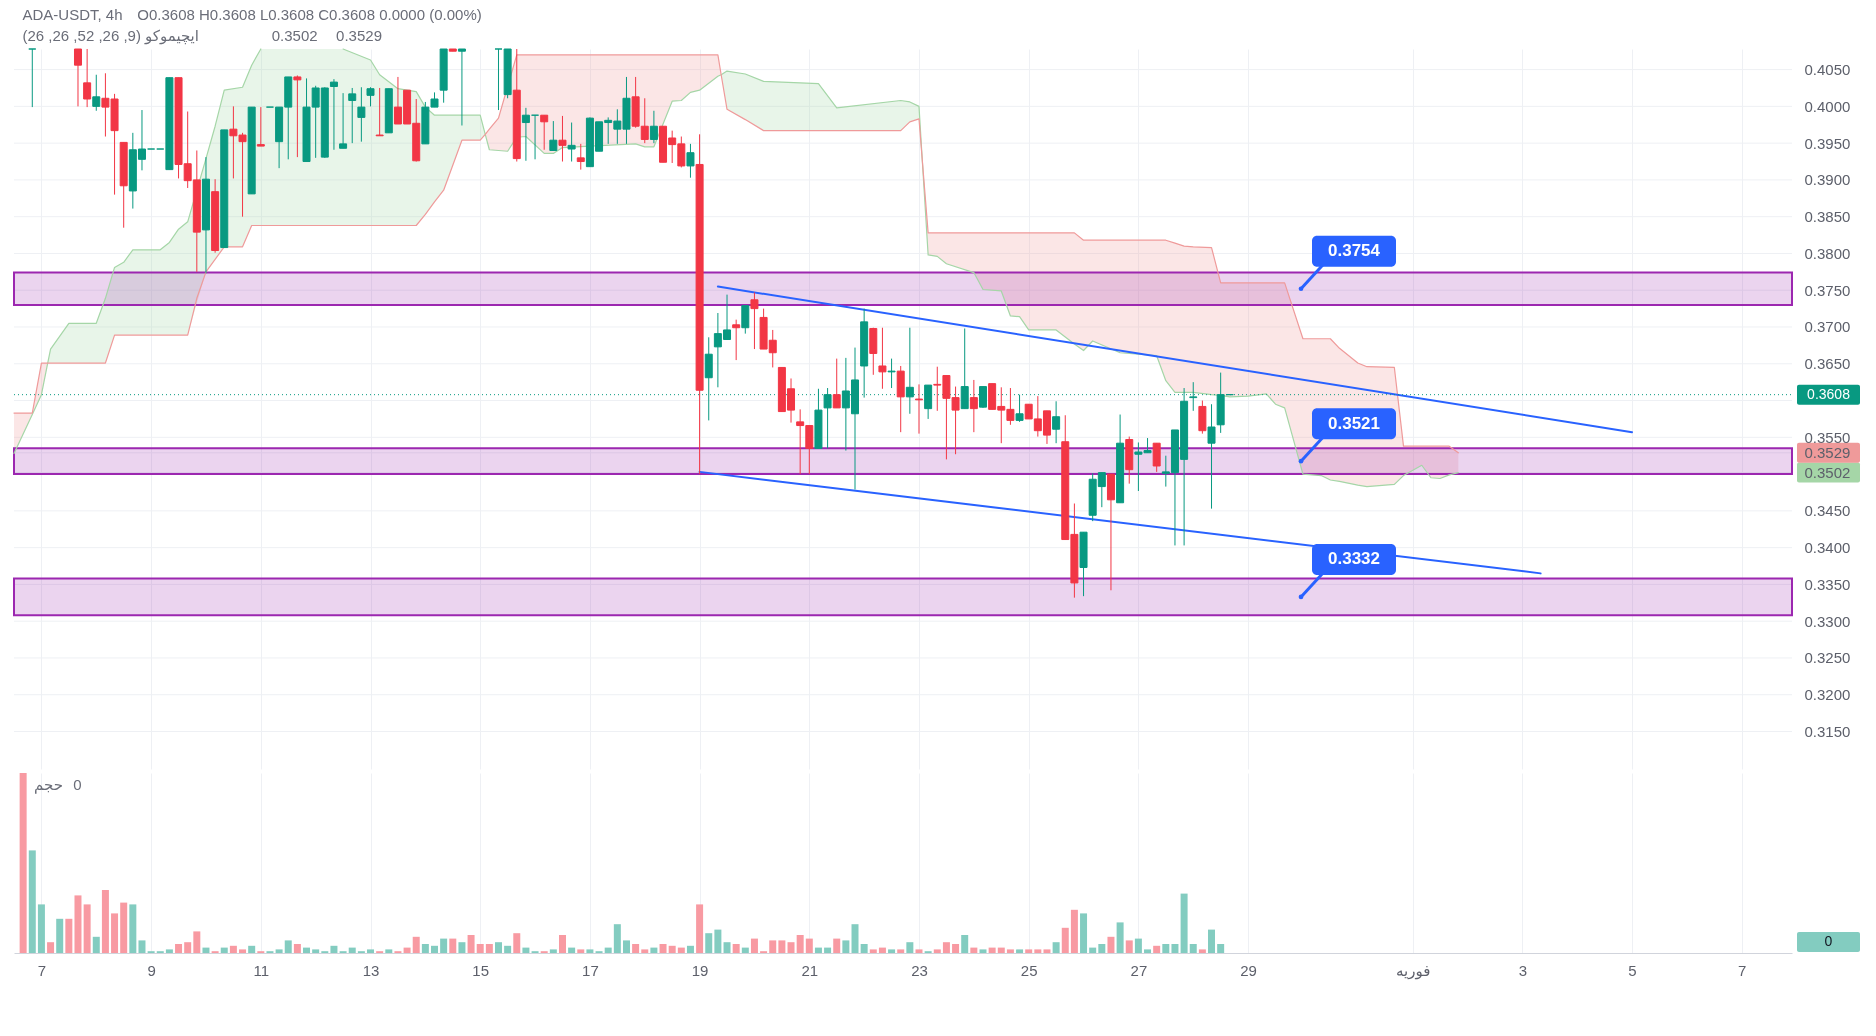 This screenshot has height=1036, width=1876. Describe the element at coordinates (1827, 658) in the screenshot. I see `y-tick-label: 0.3250` at that location.